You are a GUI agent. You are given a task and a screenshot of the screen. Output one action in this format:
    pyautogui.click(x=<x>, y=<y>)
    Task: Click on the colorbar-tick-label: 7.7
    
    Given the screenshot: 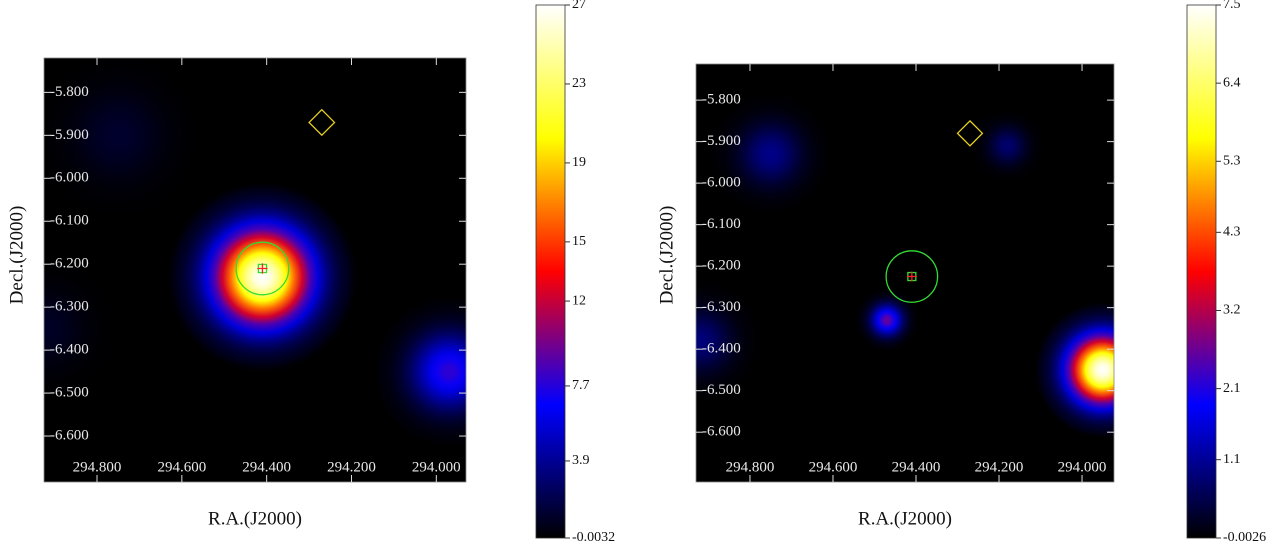 What is the action you would take?
    pyautogui.click(x=581, y=385)
    